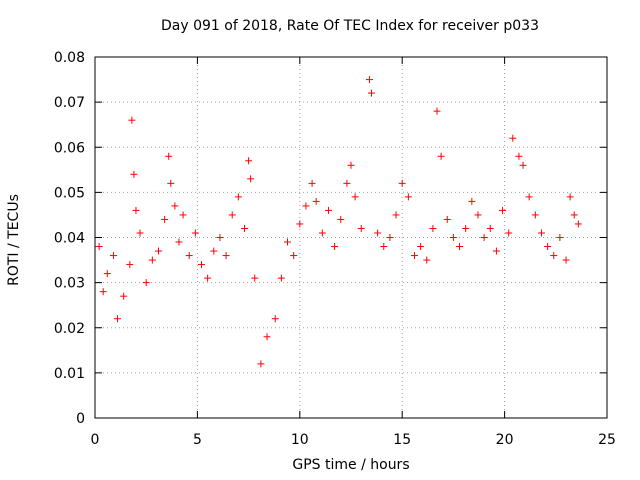 The image size is (640, 480). What do you see at coordinates (505, 440) in the screenshot?
I see `x-tick-label: 20` at bounding box center [505, 440].